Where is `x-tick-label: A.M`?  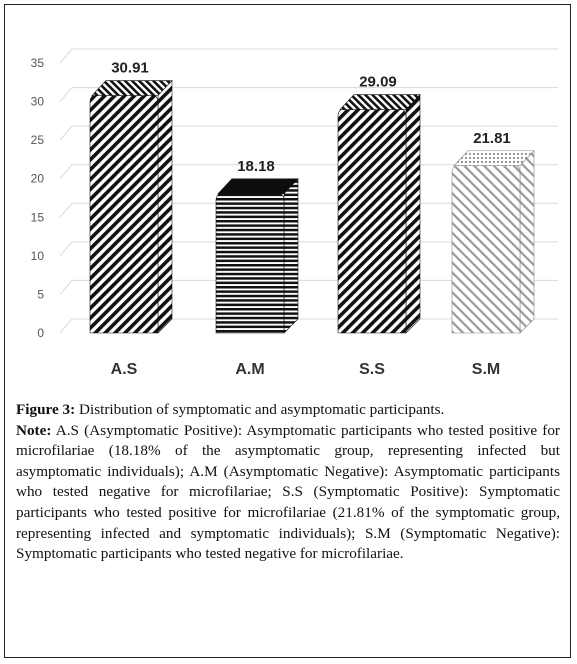 x-tick-label: A.M is located at coordinates (249, 369).